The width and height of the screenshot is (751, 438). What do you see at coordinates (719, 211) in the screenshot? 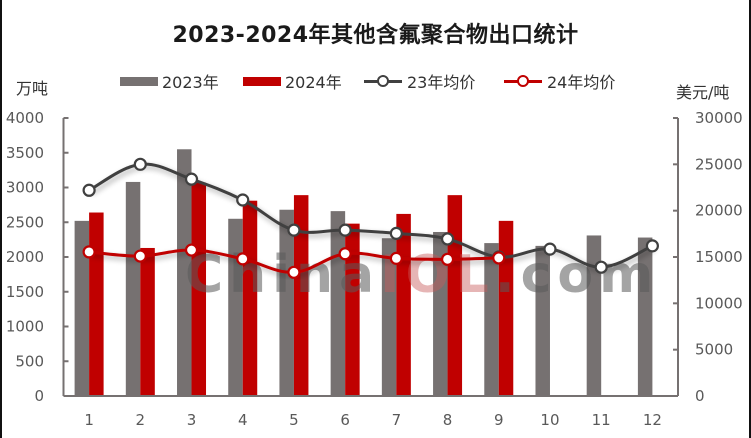
I see `right-tick-label: 20000` at bounding box center [719, 211].